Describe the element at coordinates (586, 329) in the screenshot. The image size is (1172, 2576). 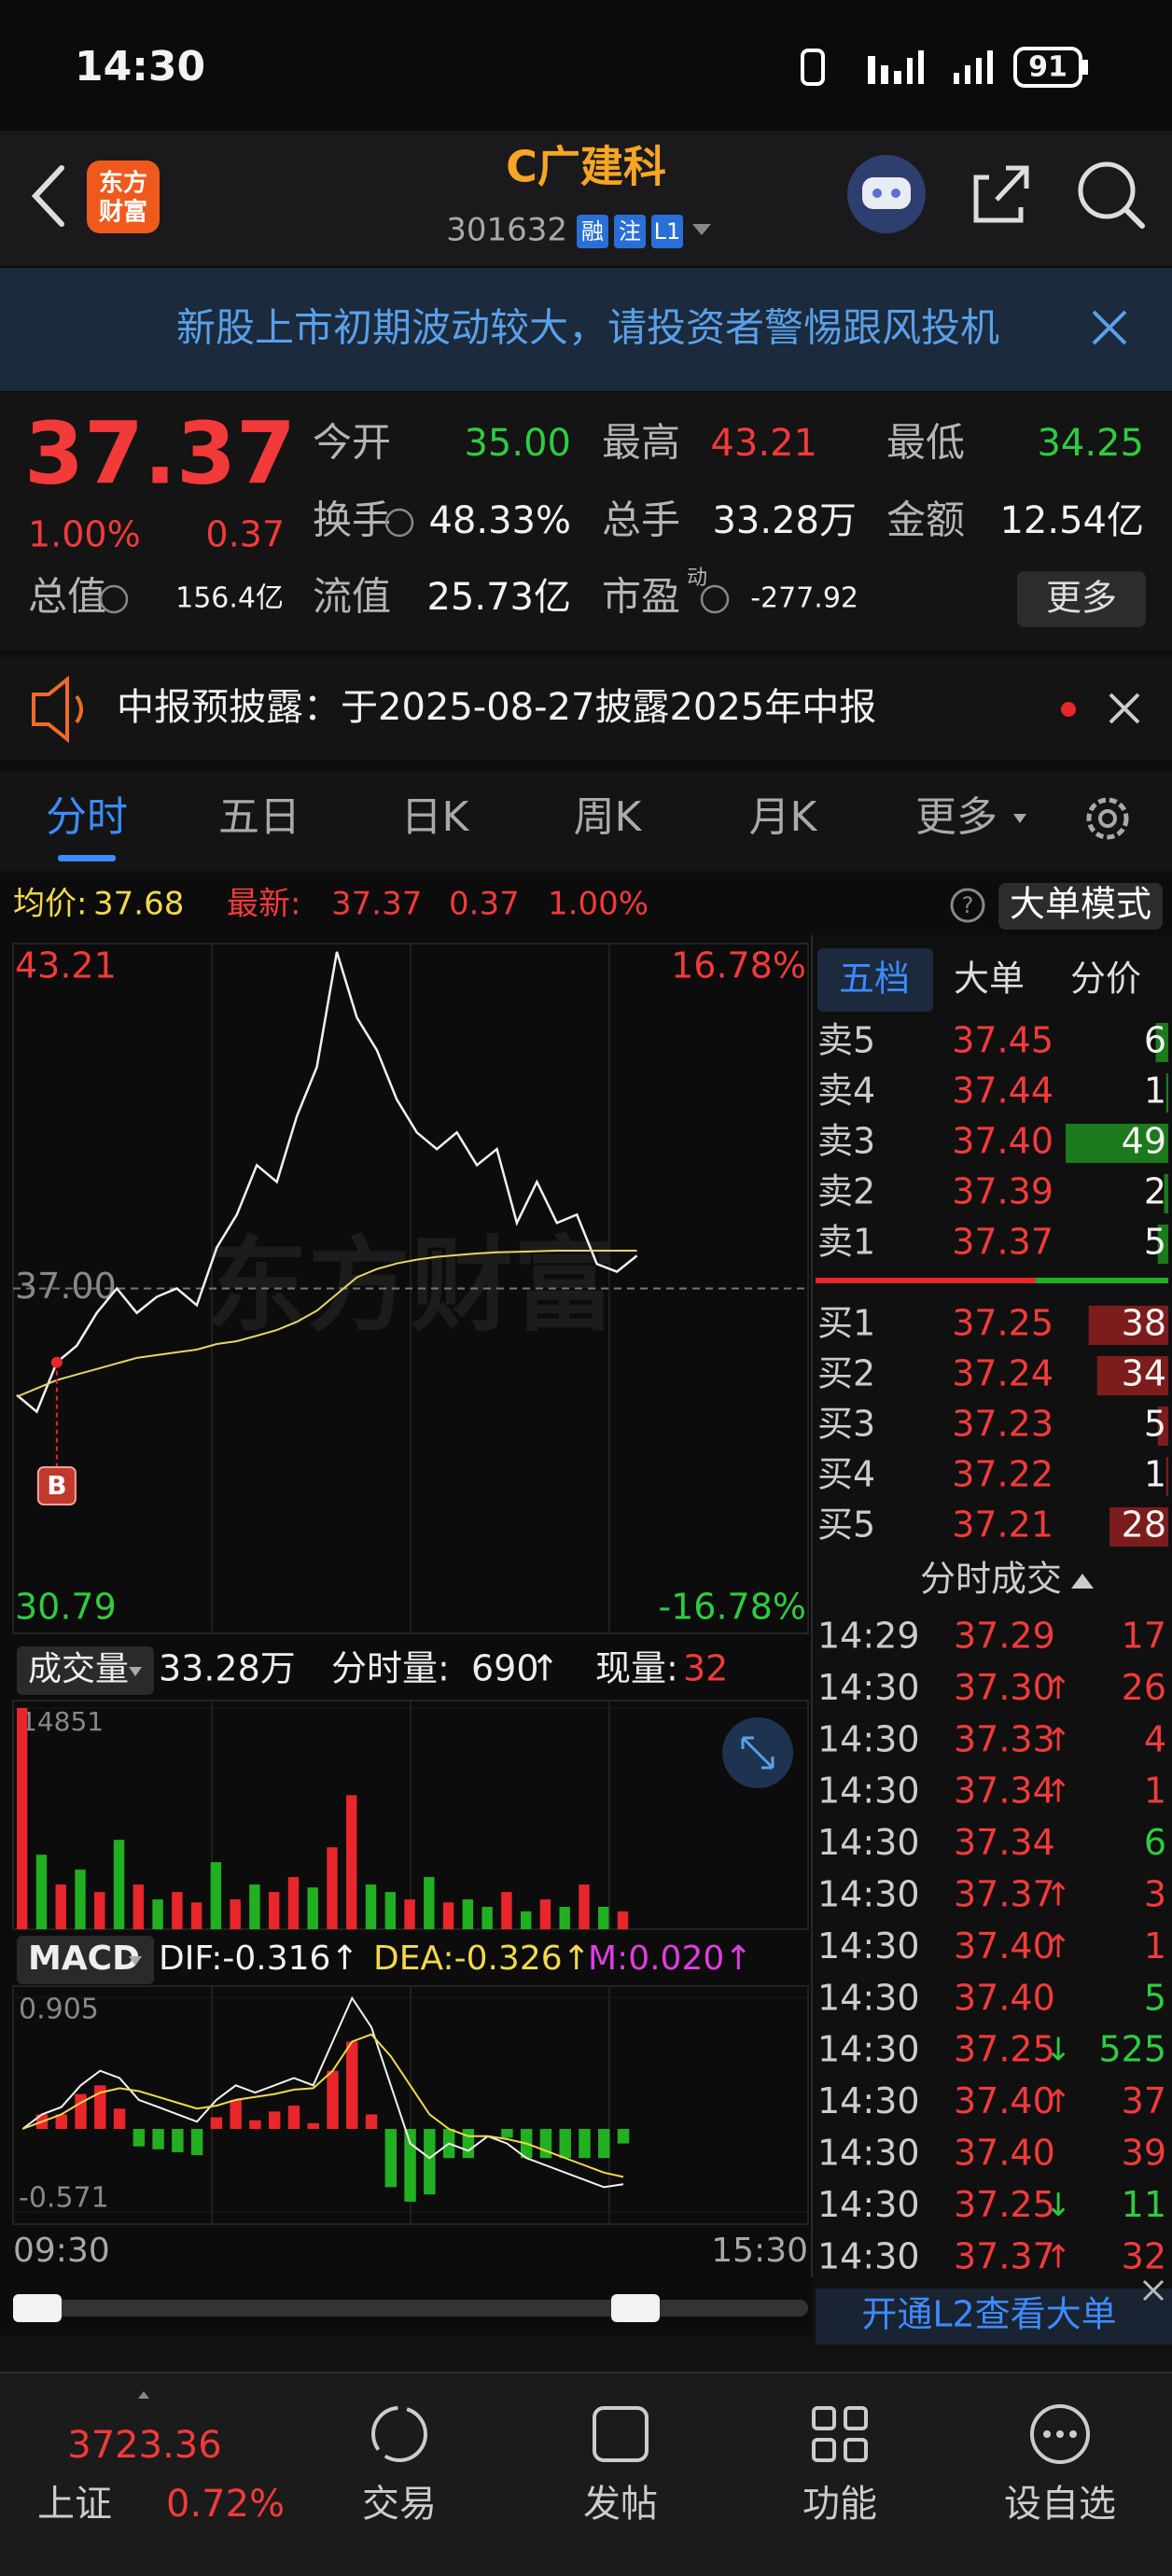
I see `risk-banner` at that location.